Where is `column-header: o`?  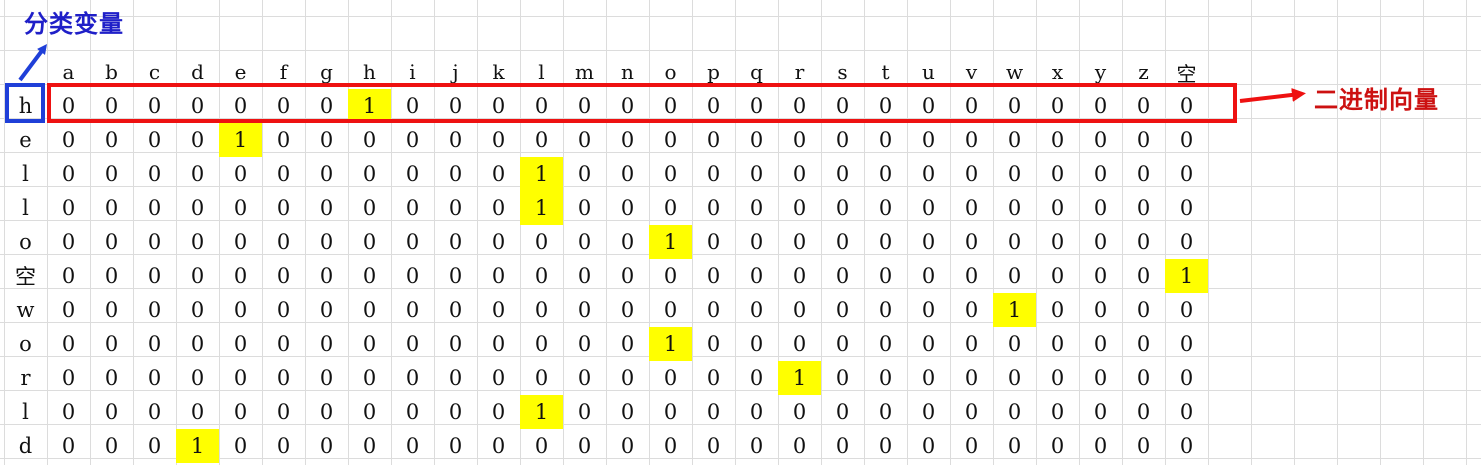
column-header: o is located at coordinates (670, 72).